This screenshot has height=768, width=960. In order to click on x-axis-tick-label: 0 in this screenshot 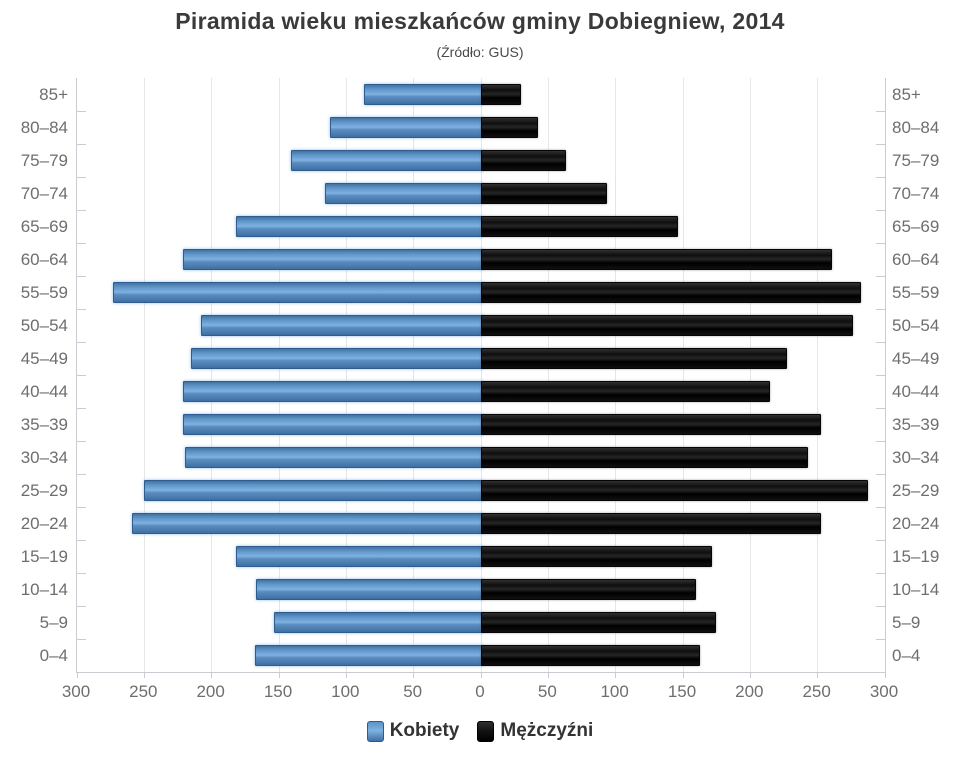, I will do `click(480, 691)`.